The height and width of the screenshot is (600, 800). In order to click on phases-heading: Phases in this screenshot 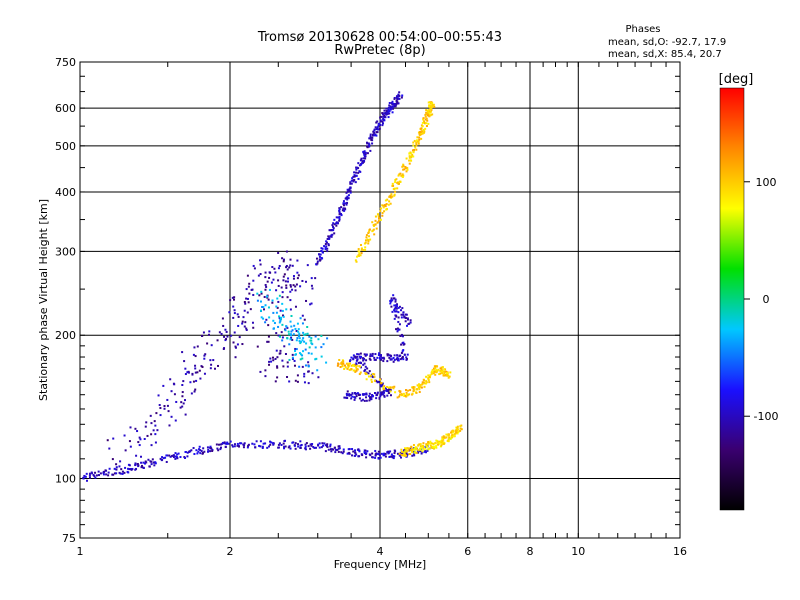, I will do `click(642, 29)`.